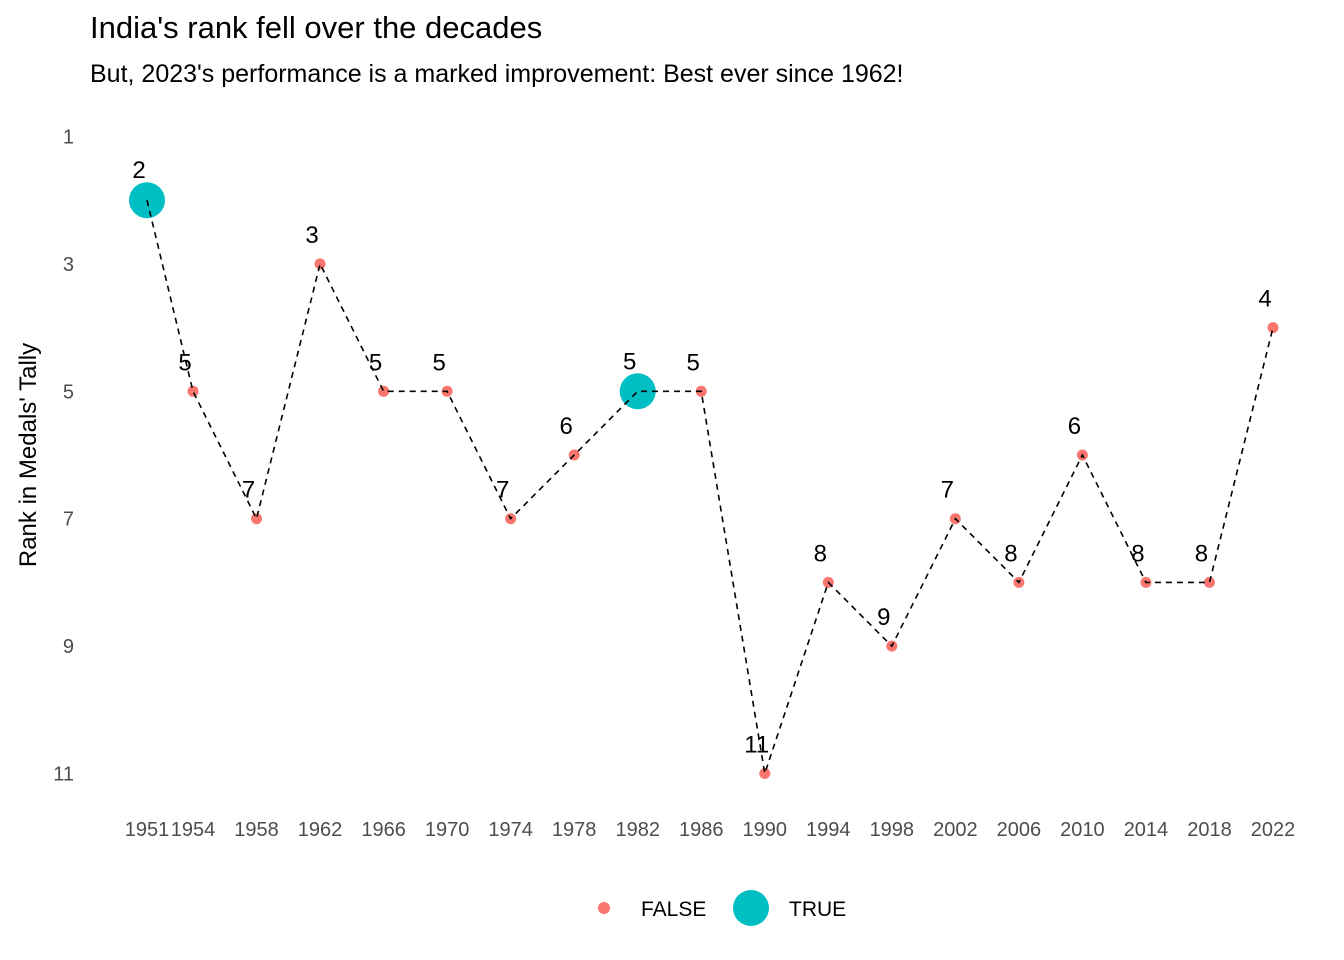  I want to click on y-tick-label: 1, so click(68, 138).